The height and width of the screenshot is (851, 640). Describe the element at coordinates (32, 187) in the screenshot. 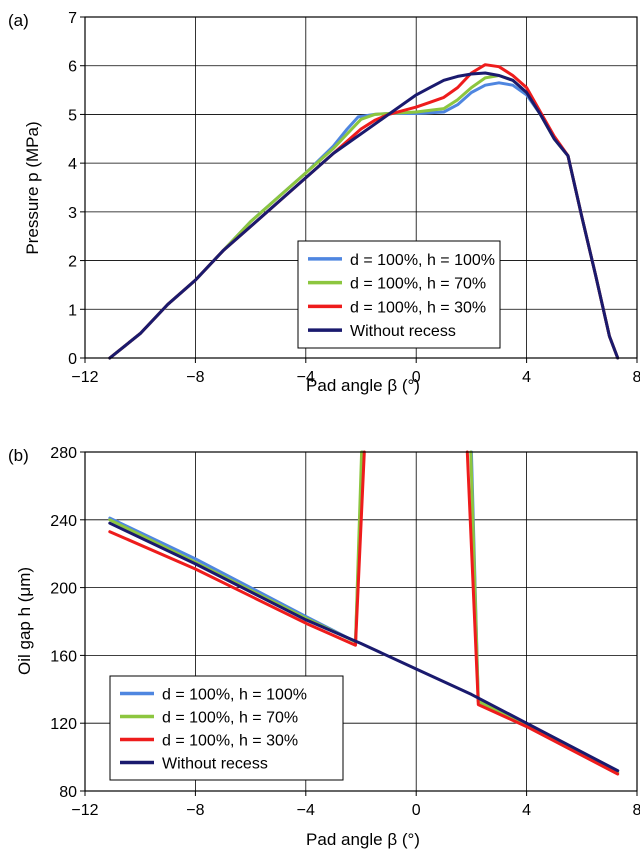

I see `panel-a-y-axis-label: Pressure p (MPa)` at that location.